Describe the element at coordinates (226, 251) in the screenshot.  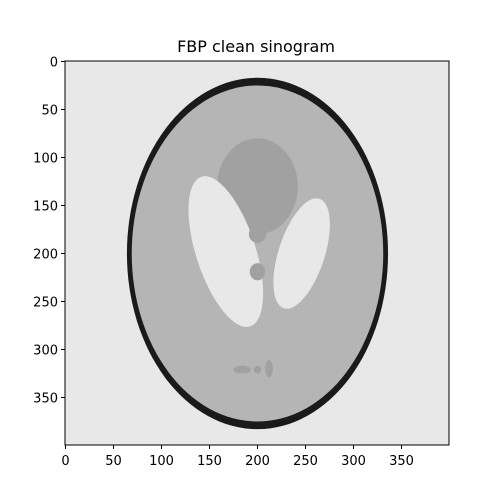
I see `left-bright-ellipse` at that location.